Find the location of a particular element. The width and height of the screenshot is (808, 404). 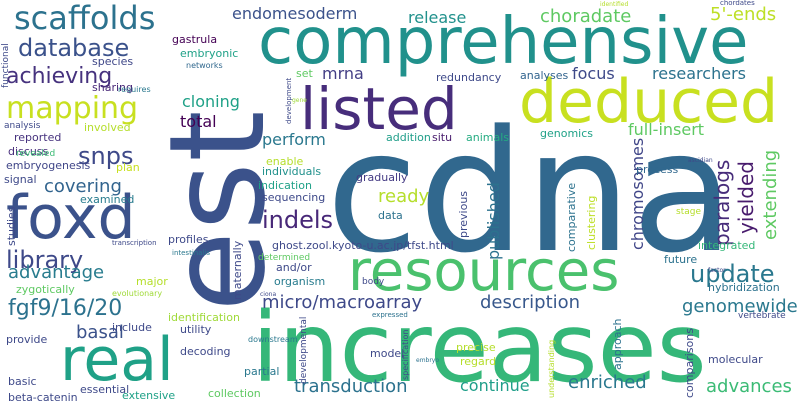

word-factor: factor is located at coordinates (717, 270).